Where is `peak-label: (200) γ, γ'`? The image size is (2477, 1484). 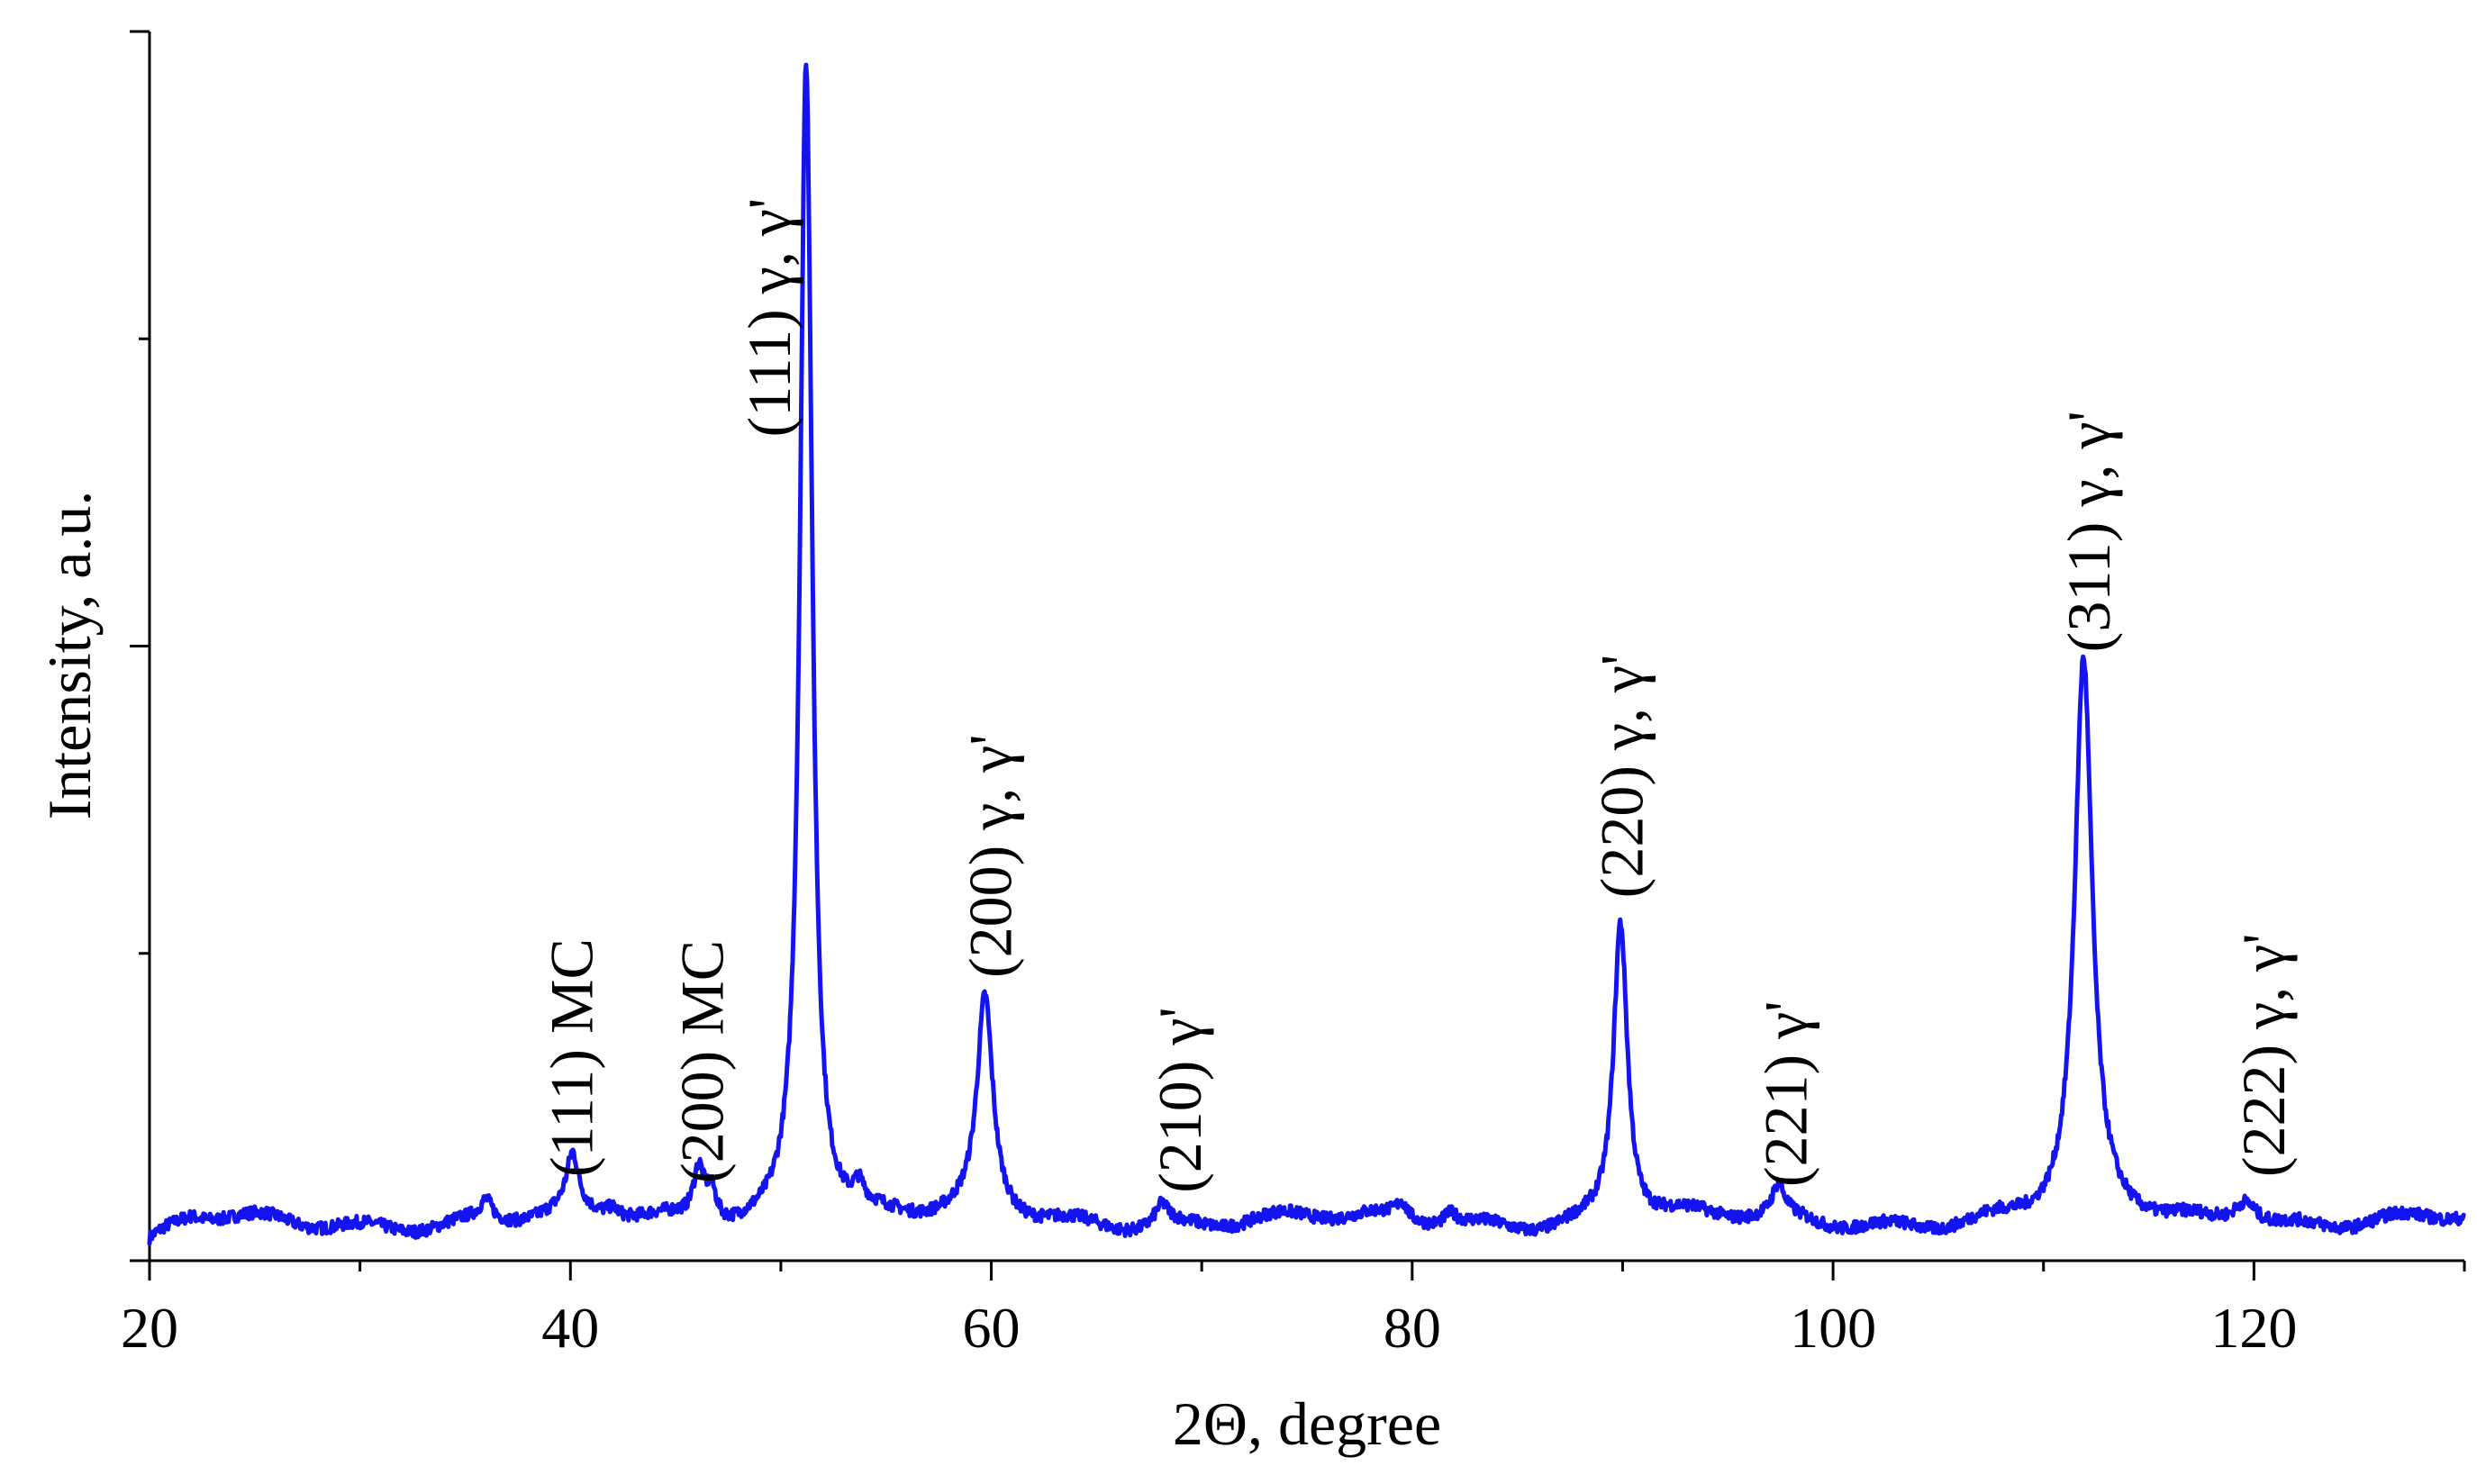
peak-label: (200) γ, γ' is located at coordinates (991, 856).